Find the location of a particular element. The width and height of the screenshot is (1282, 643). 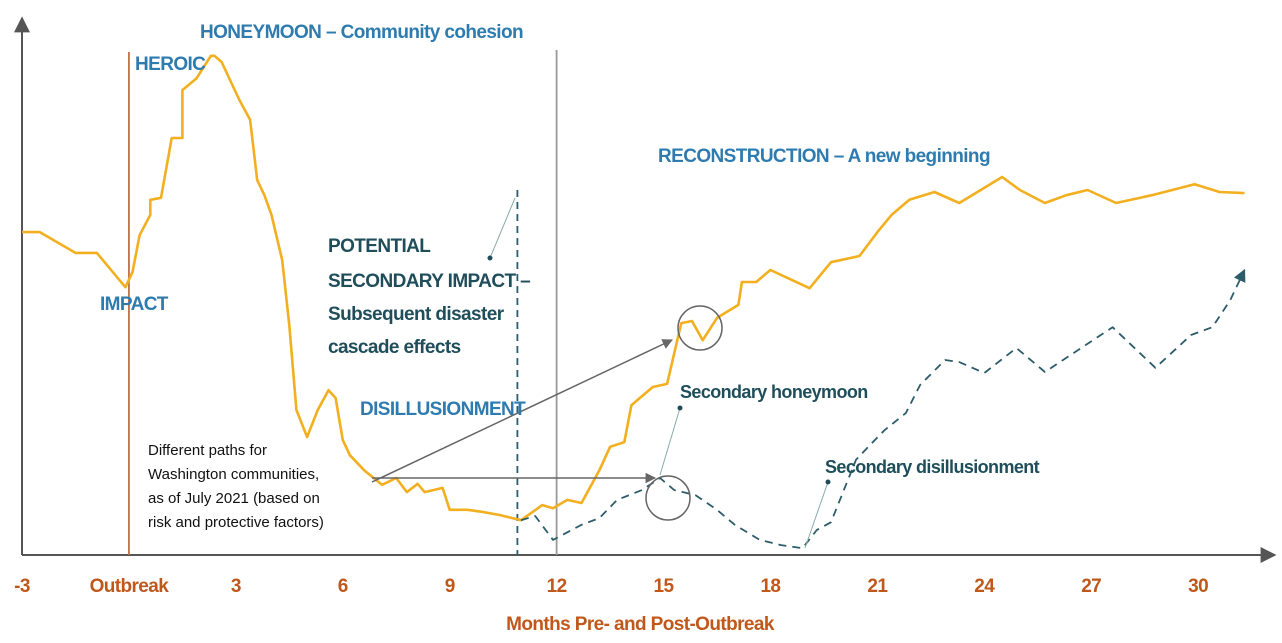

x-tick-label: 9 is located at coordinates (450, 586).